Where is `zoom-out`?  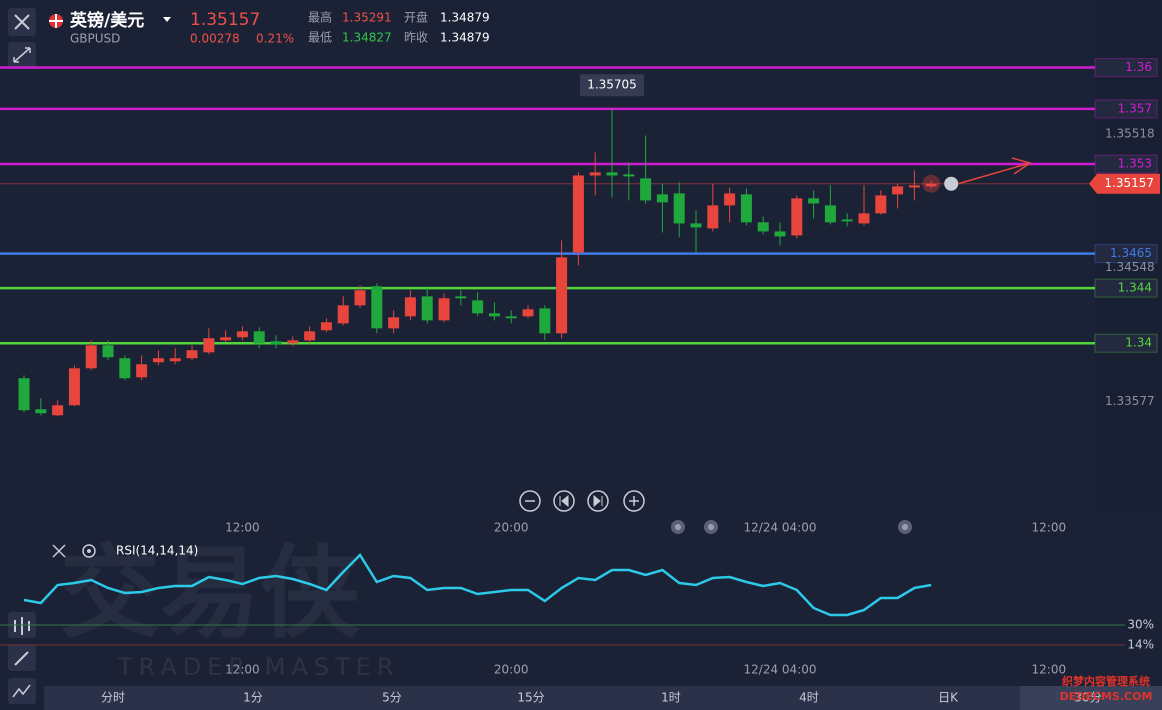
zoom-out is located at coordinates (530, 501).